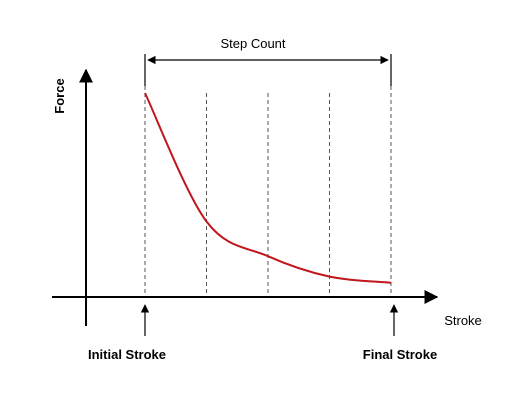 Image resolution: width=520 pixels, height=400 pixels. What do you see at coordinates (127, 354) in the screenshot?
I see `initial-stroke-label: Initial Stroke` at bounding box center [127, 354].